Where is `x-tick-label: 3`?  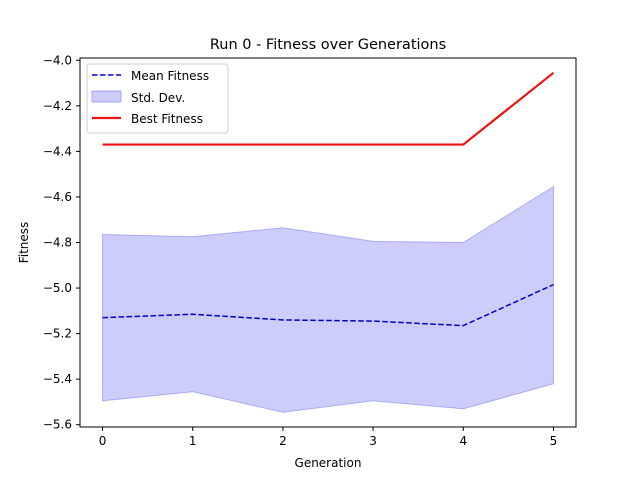 x-tick-label: 3 is located at coordinates (373, 441).